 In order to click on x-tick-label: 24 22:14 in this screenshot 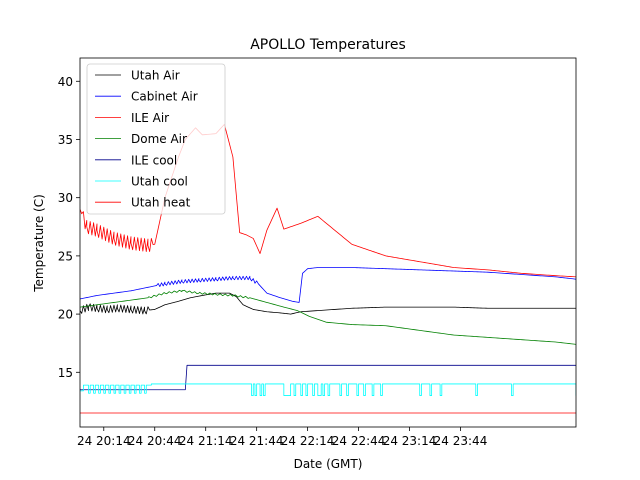, I will do `click(308, 441)`.